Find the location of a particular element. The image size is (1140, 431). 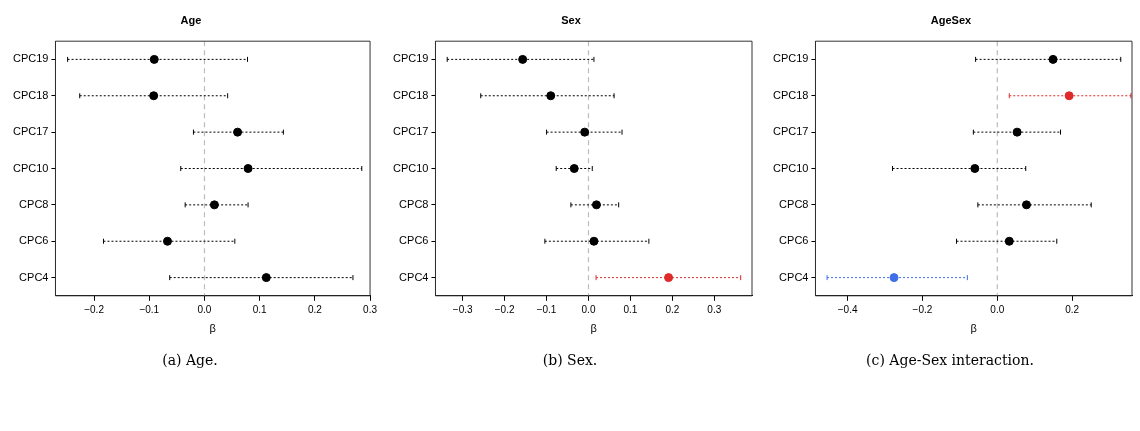

text: (c) Age-Sex interaction. is located at coordinates (950, 360).